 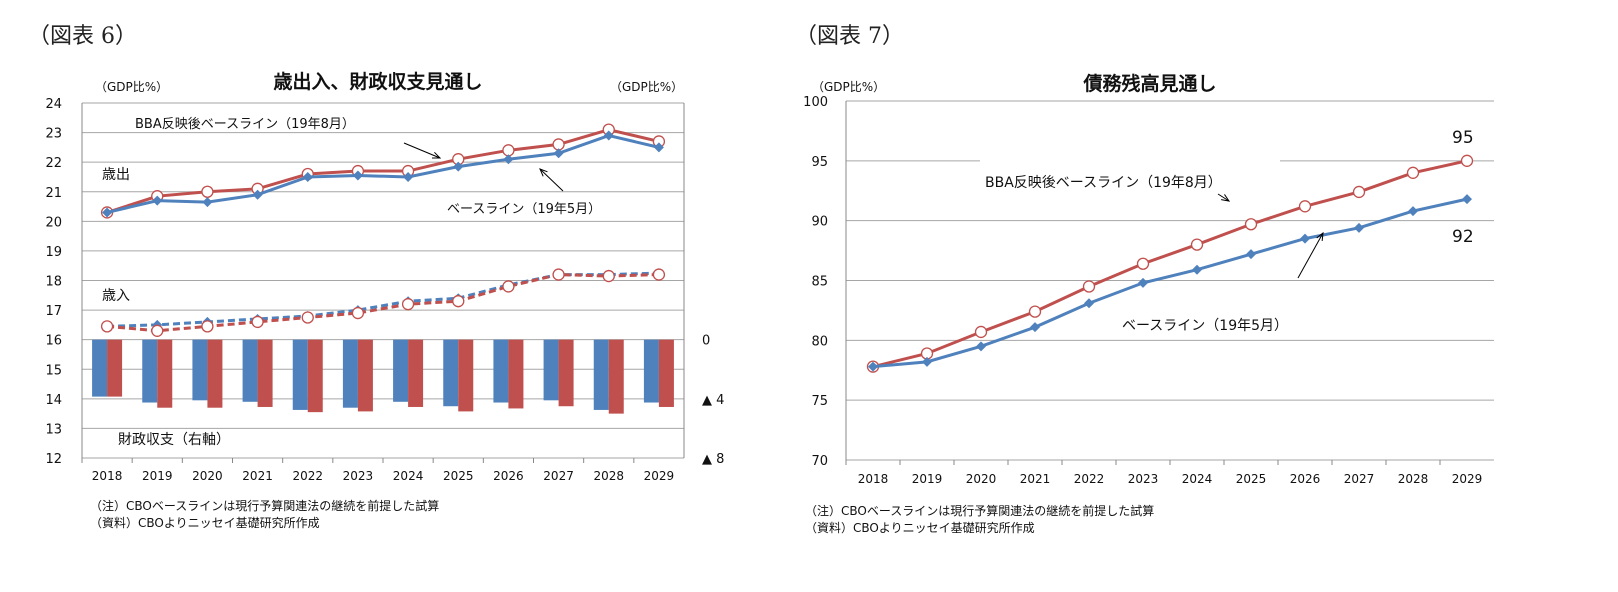 I want to click on y2-tick-label: ▲ 4, so click(x=713, y=400).